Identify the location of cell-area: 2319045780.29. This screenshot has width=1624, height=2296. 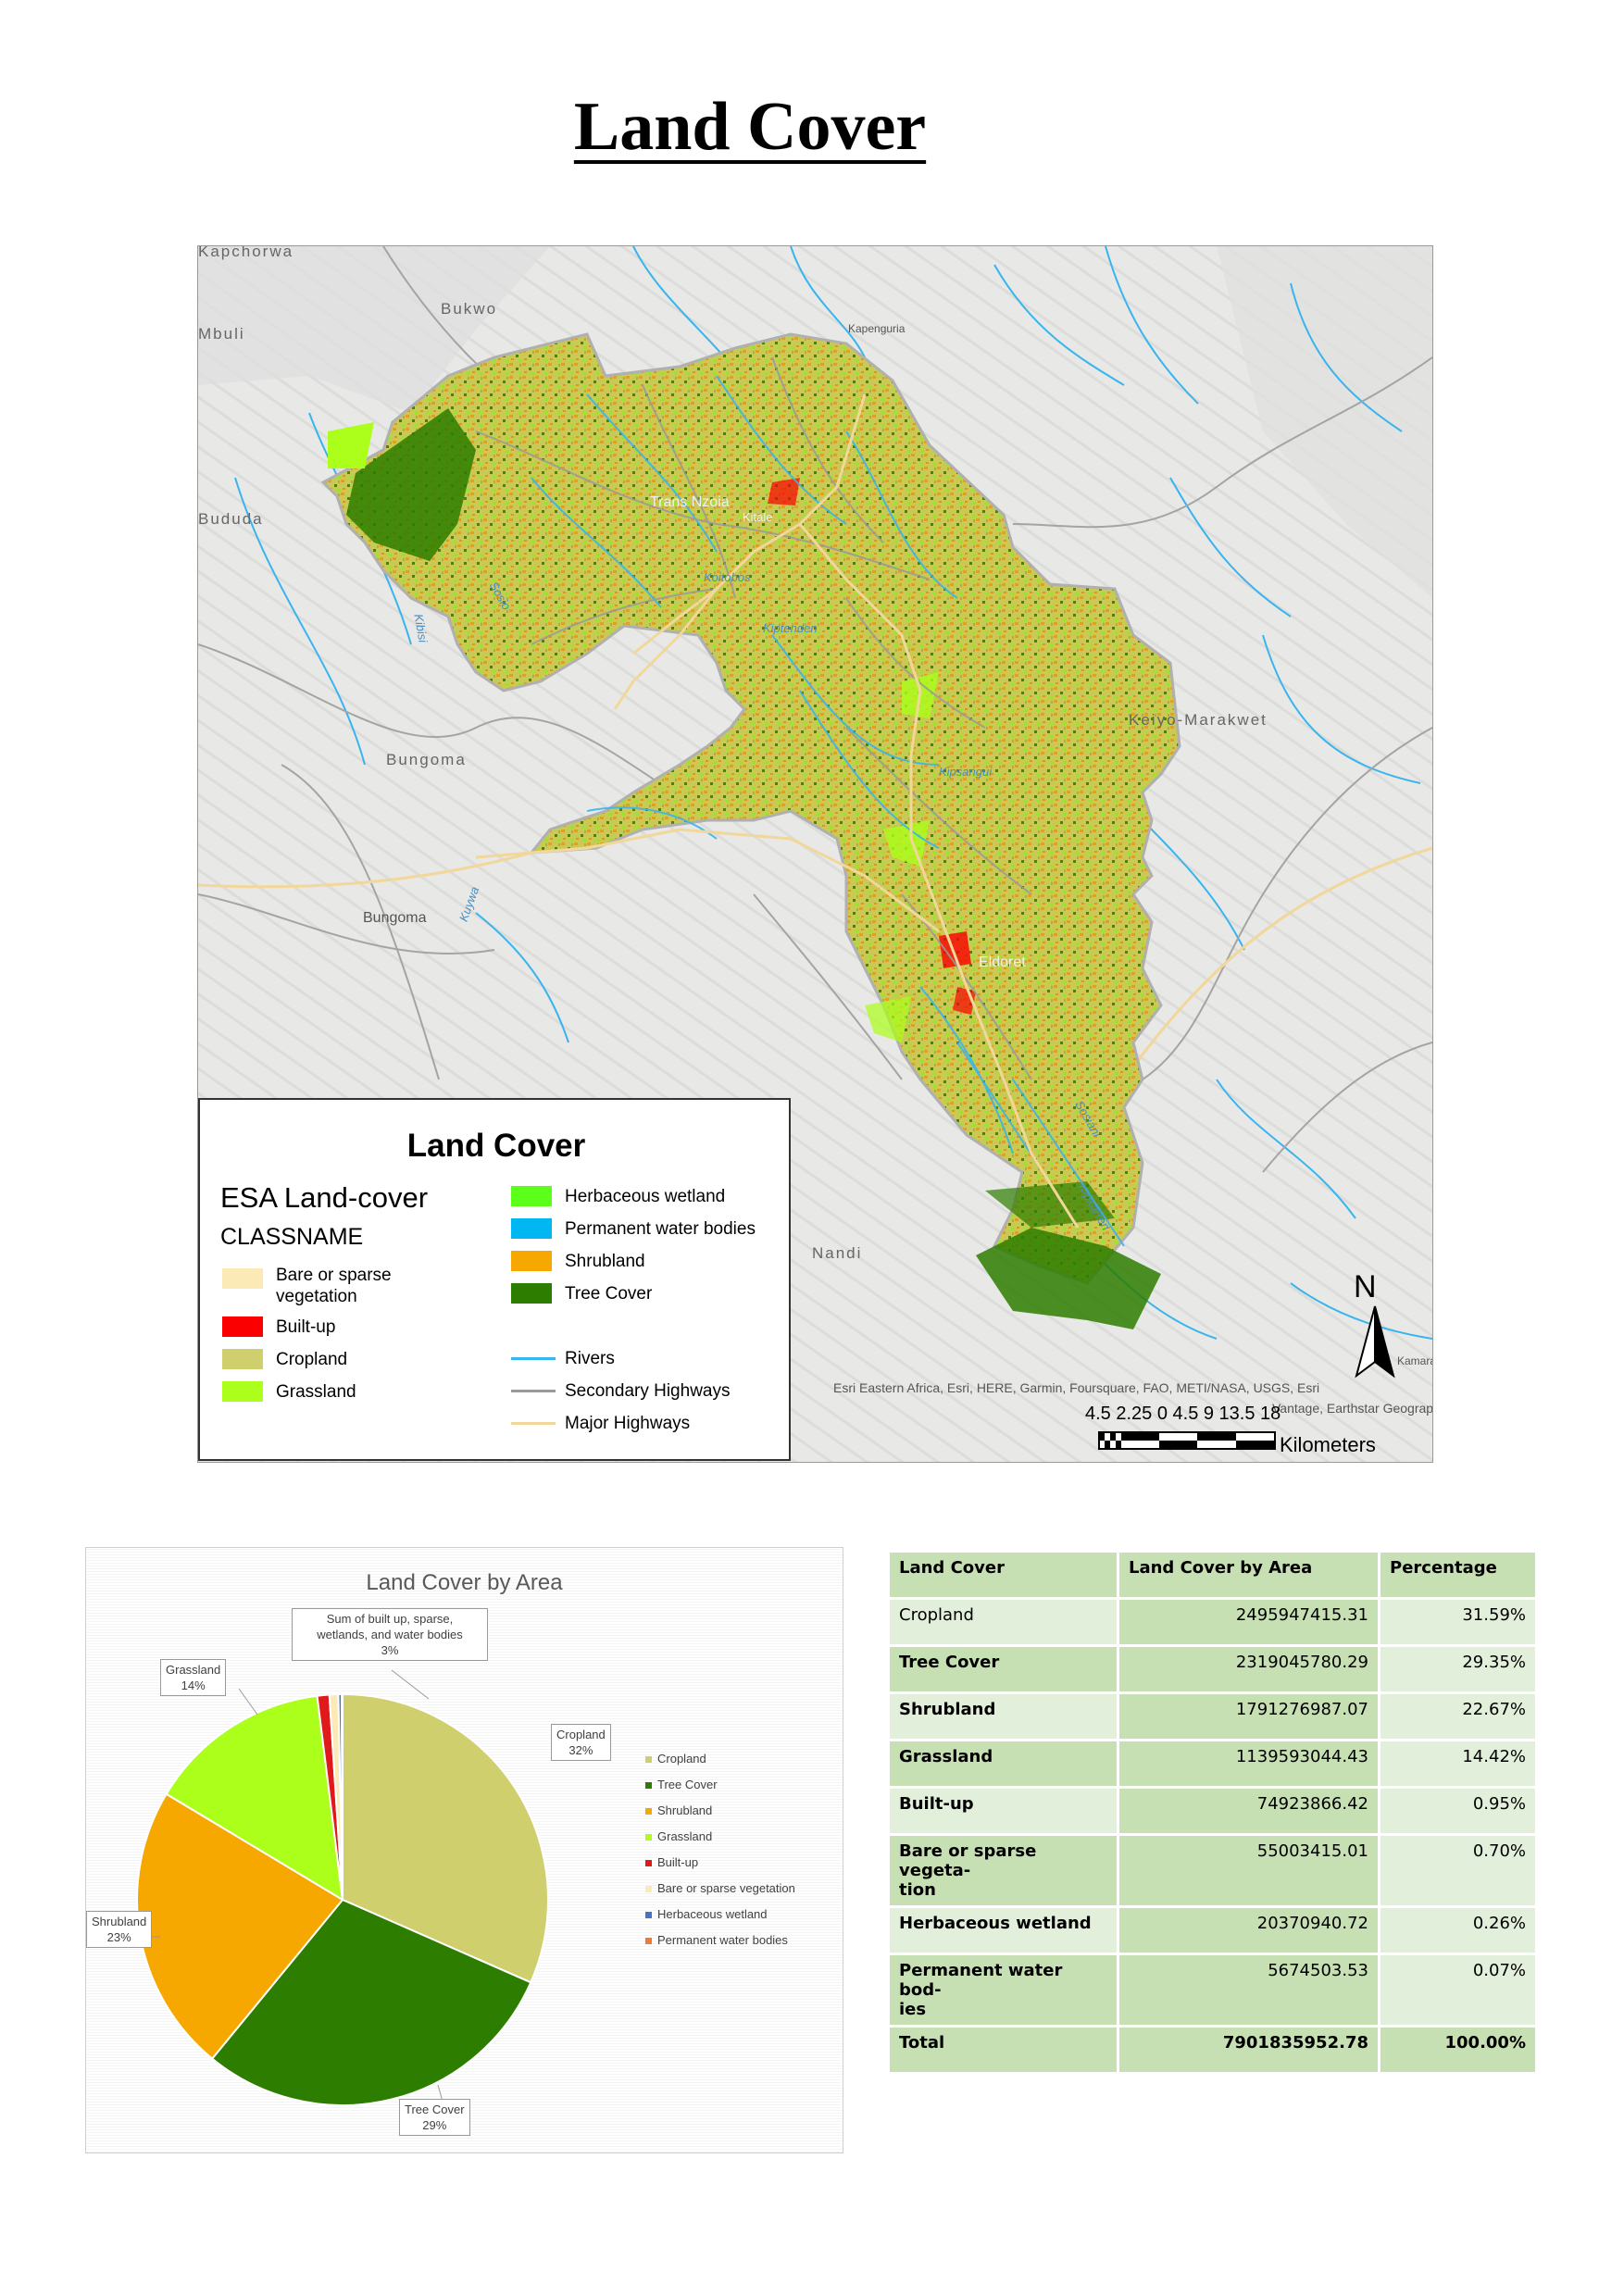
(1248, 1669).